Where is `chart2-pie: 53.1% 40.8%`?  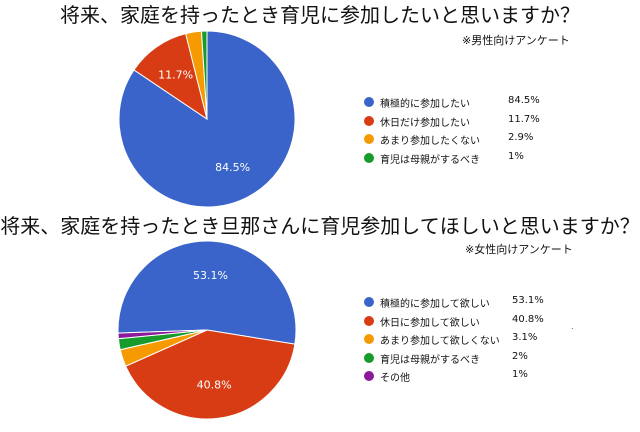 chart2-pie: 53.1% 40.8% is located at coordinates (207, 330).